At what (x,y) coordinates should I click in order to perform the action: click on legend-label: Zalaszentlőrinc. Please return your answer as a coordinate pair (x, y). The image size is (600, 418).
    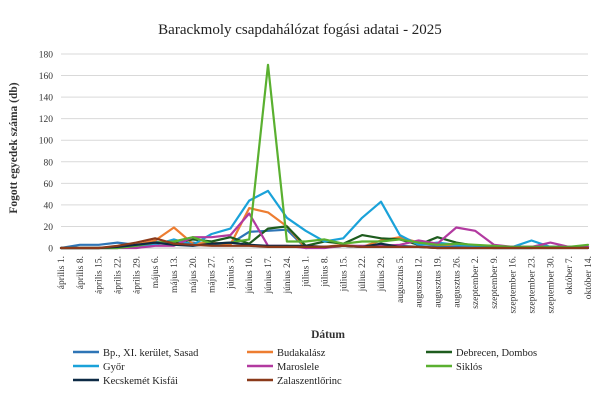
    Looking at the image, I should click on (309, 381).